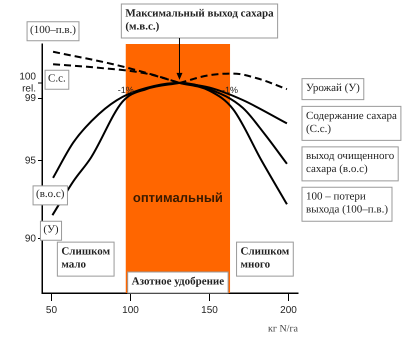 Image resolution: width=404 pixels, height=343 pixels. I want to click on series-label: Содержание сахара (С.с.), so click(352, 122).